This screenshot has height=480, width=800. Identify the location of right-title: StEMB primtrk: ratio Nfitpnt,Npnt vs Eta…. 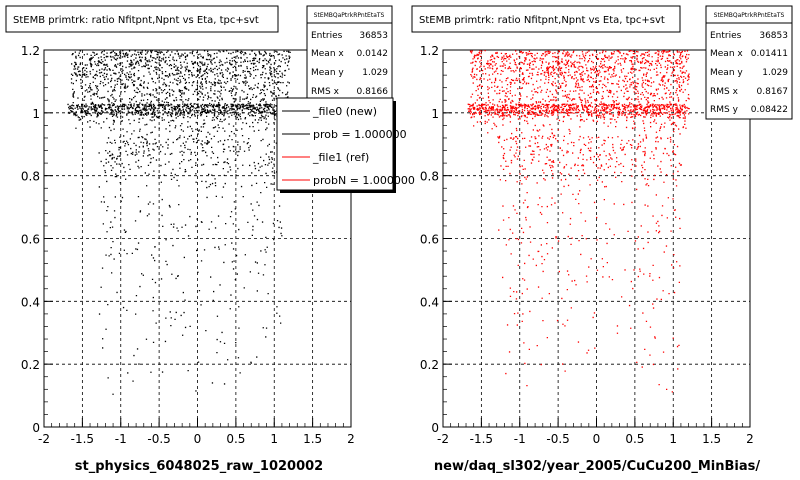
(542, 20).